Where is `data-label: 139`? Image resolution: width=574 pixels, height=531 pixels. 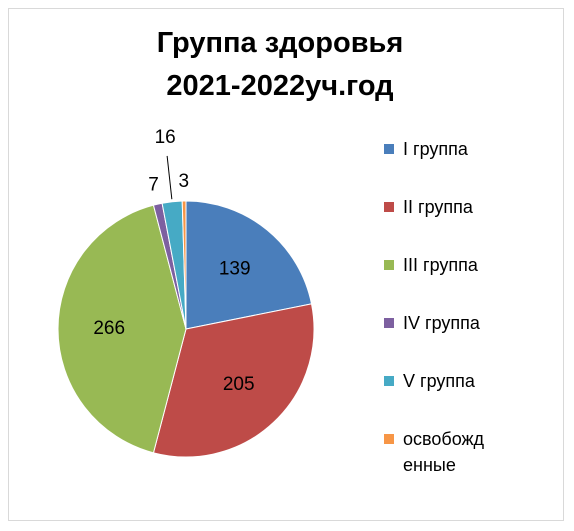
data-label: 139 is located at coordinates (235, 269).